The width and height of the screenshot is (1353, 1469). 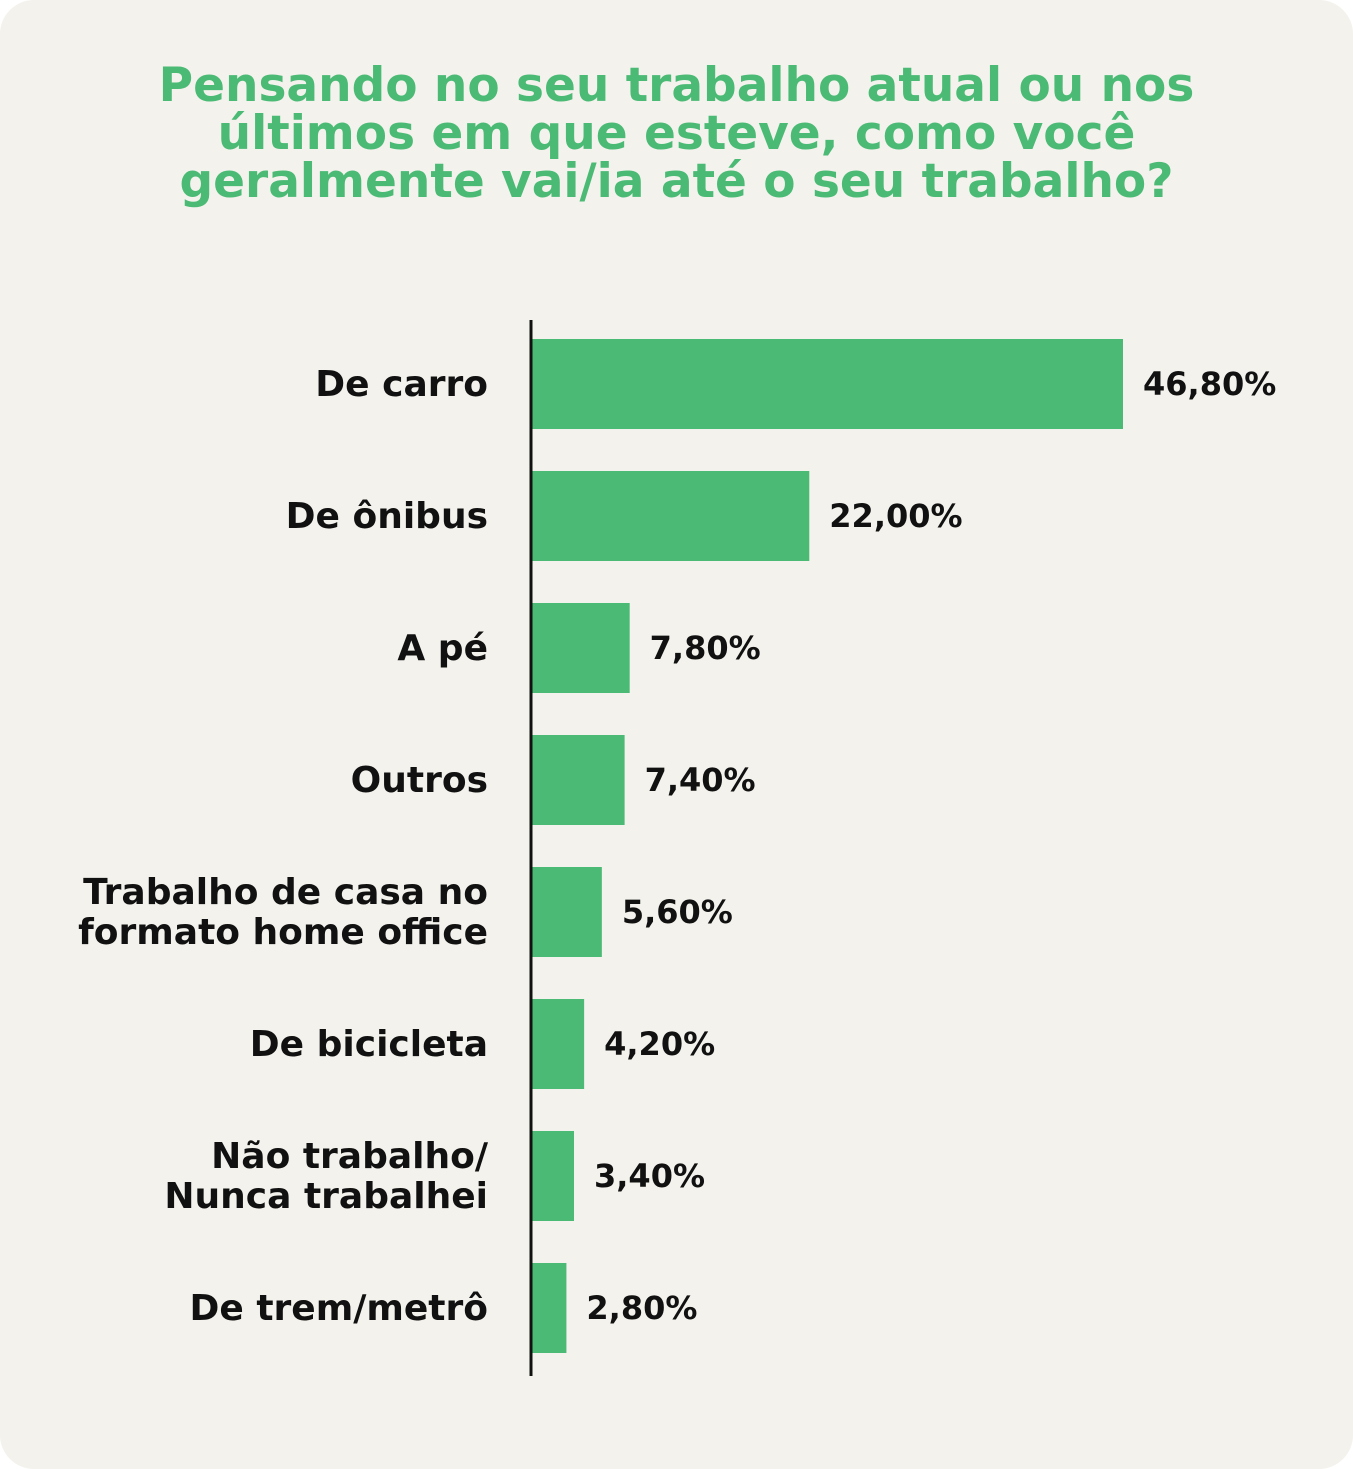 I want to click on category-label-0: De carro, so click(x=401, y=384).